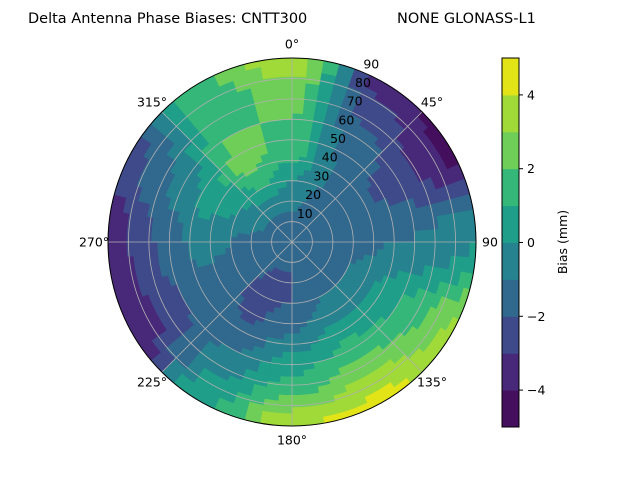 The width and height of the screenshot is (640, 480). I want to click on theta-tick-label: 270°, so click(94, 242).